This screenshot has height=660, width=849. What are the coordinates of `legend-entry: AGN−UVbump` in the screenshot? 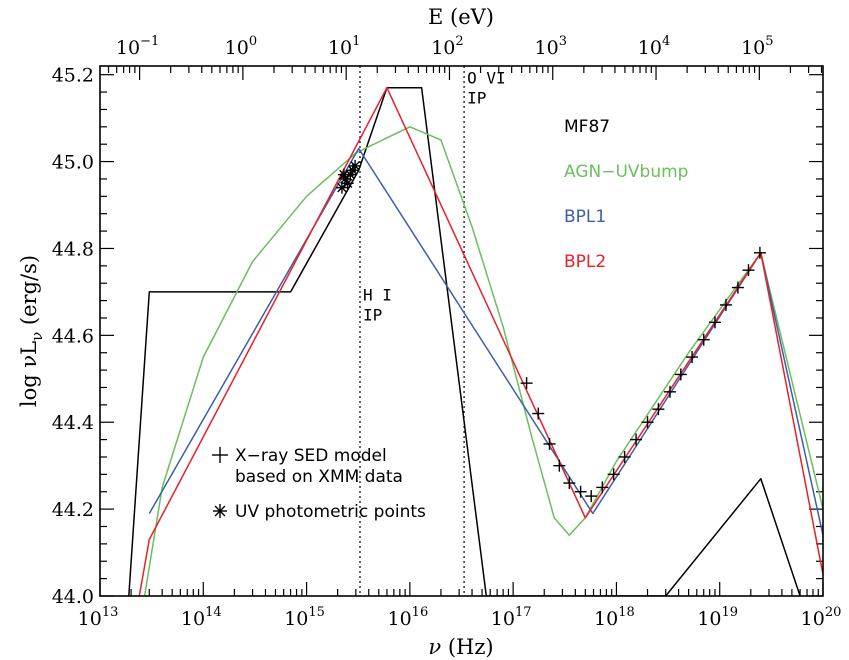 It's located at (626, 172).